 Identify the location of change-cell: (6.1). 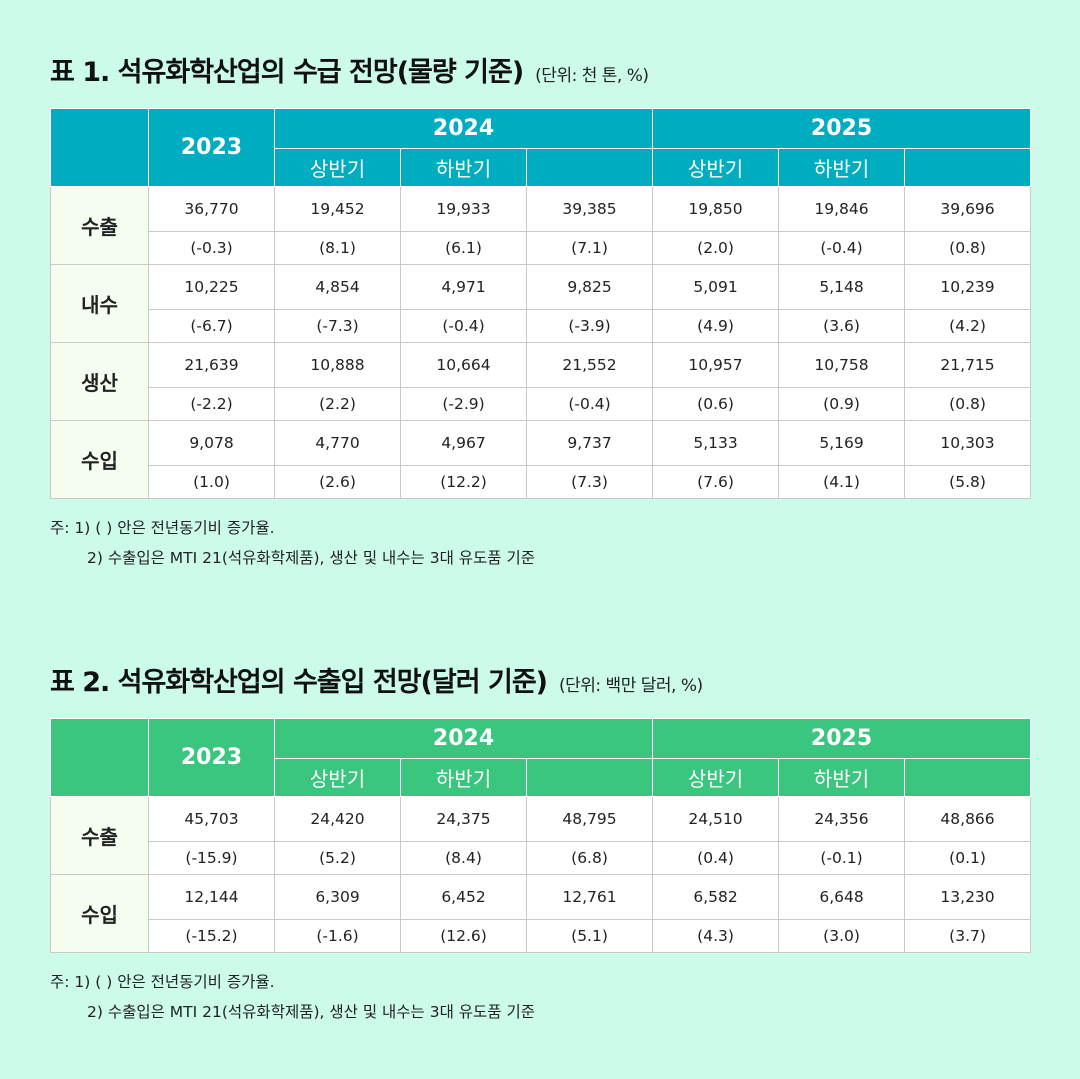
(463, 248).